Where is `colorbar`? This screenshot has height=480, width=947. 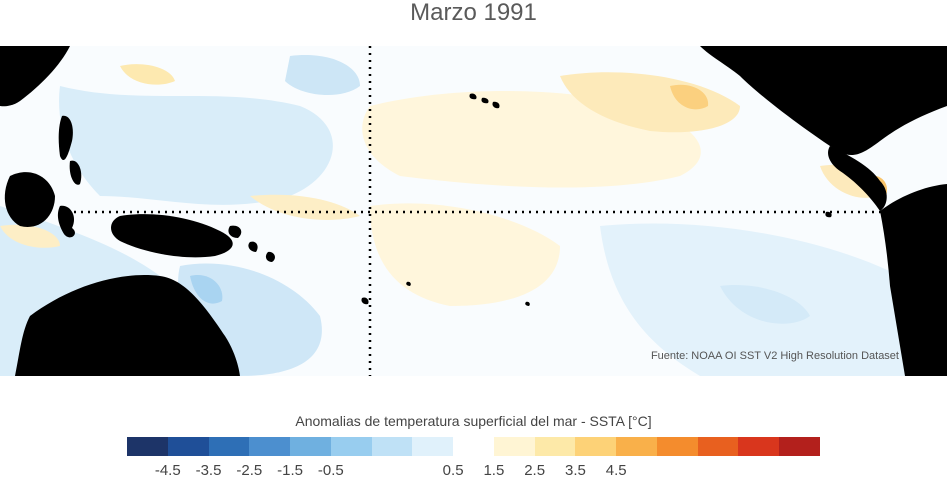
colorbar is located at coordinates (474, 446).